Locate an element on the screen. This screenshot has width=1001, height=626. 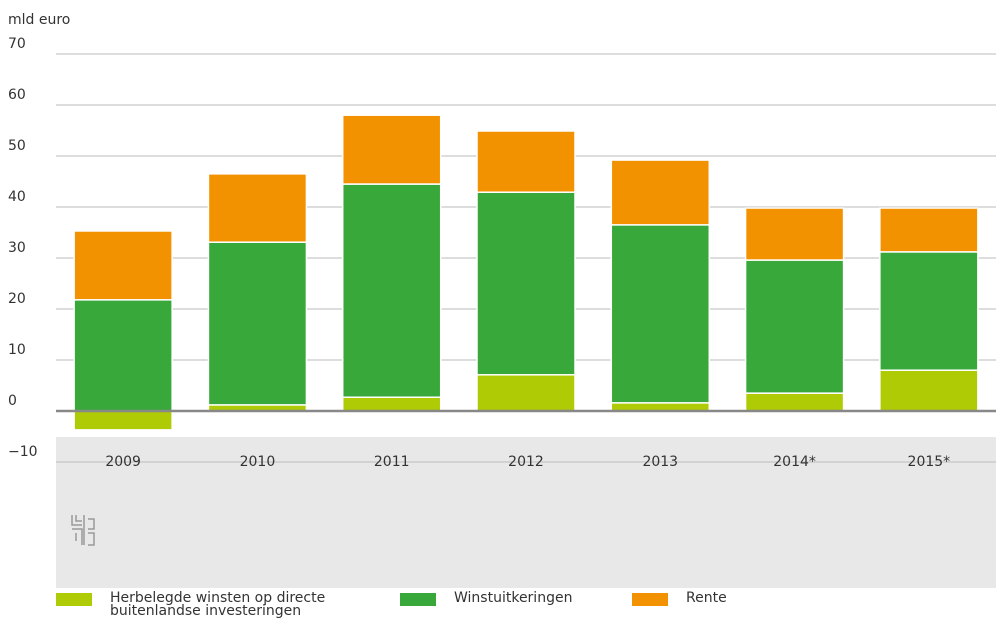
y-axis-label: mld euro is located at coordinates (39, 20).